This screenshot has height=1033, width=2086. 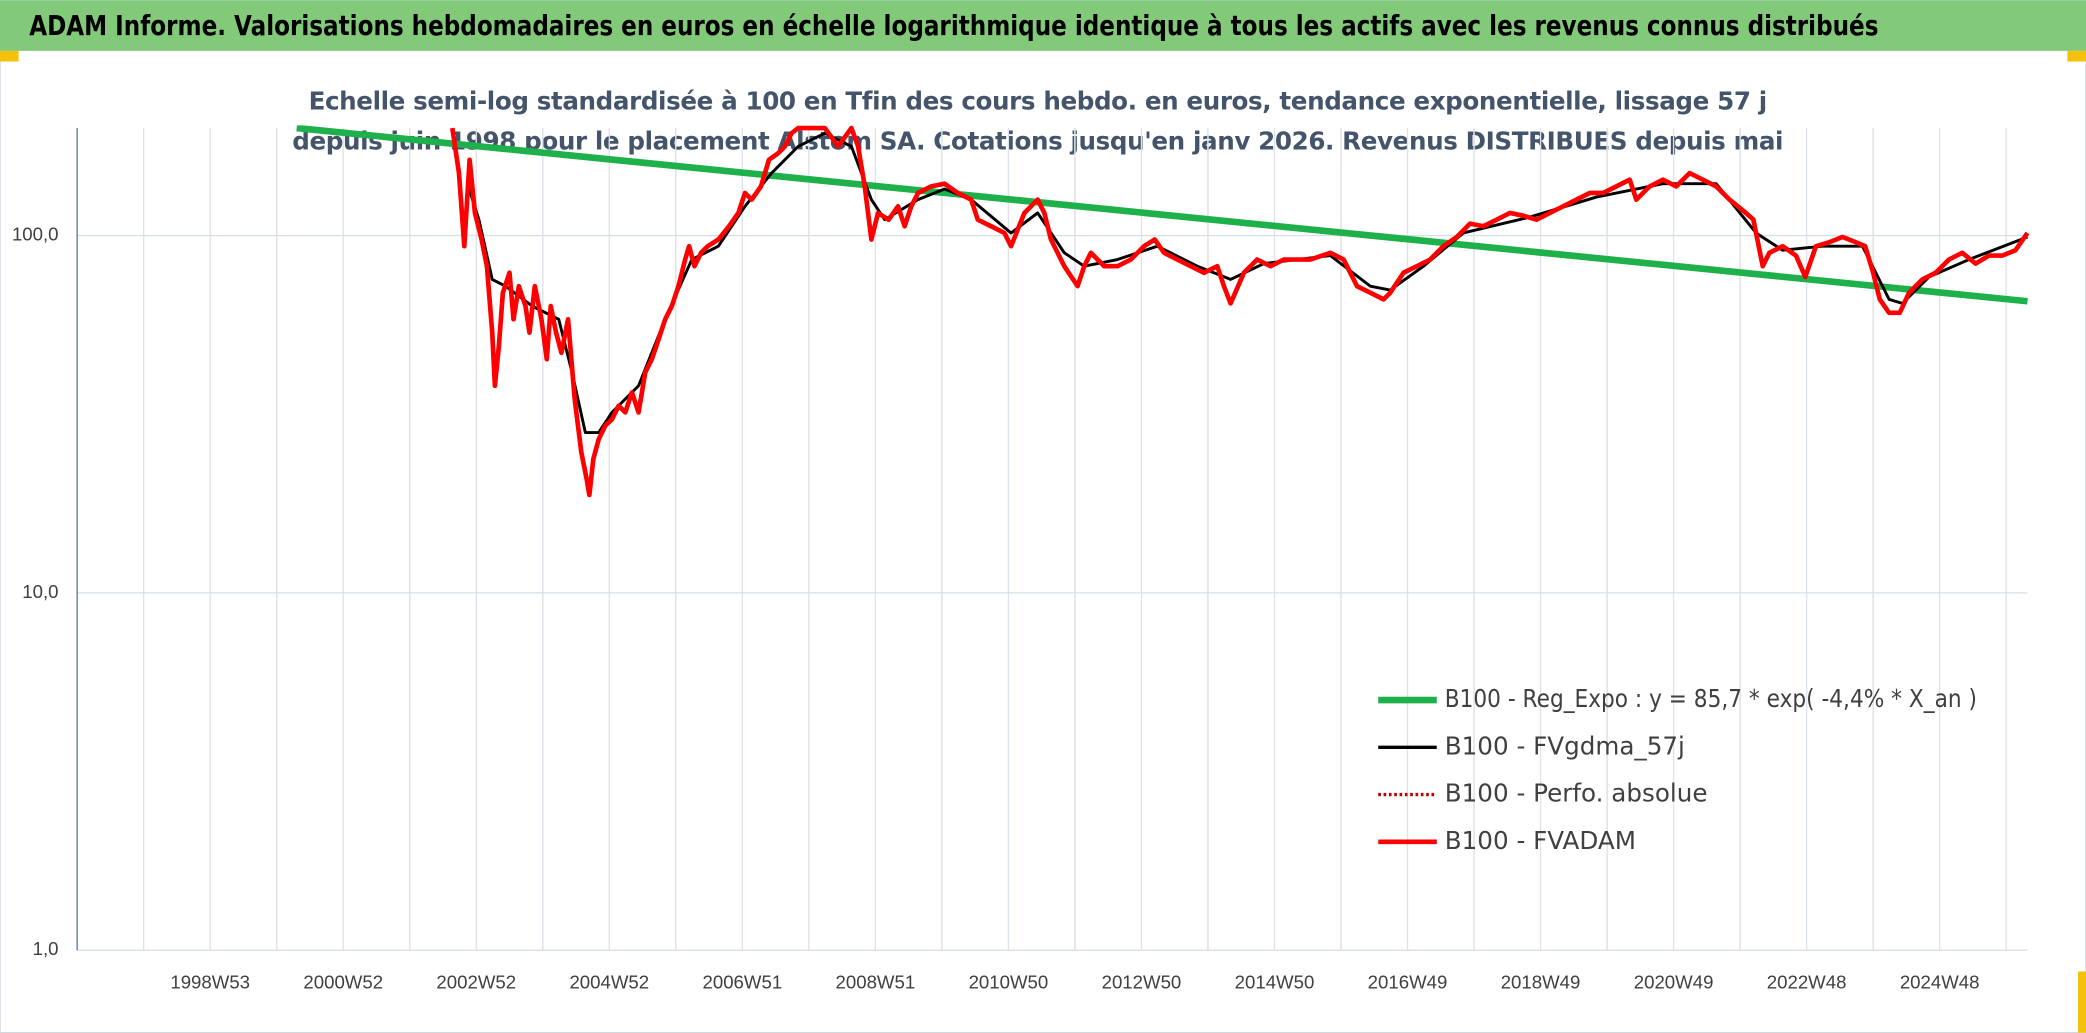 I want to click on x-tick-label: 2020W49, so click(x=1674, y=981).